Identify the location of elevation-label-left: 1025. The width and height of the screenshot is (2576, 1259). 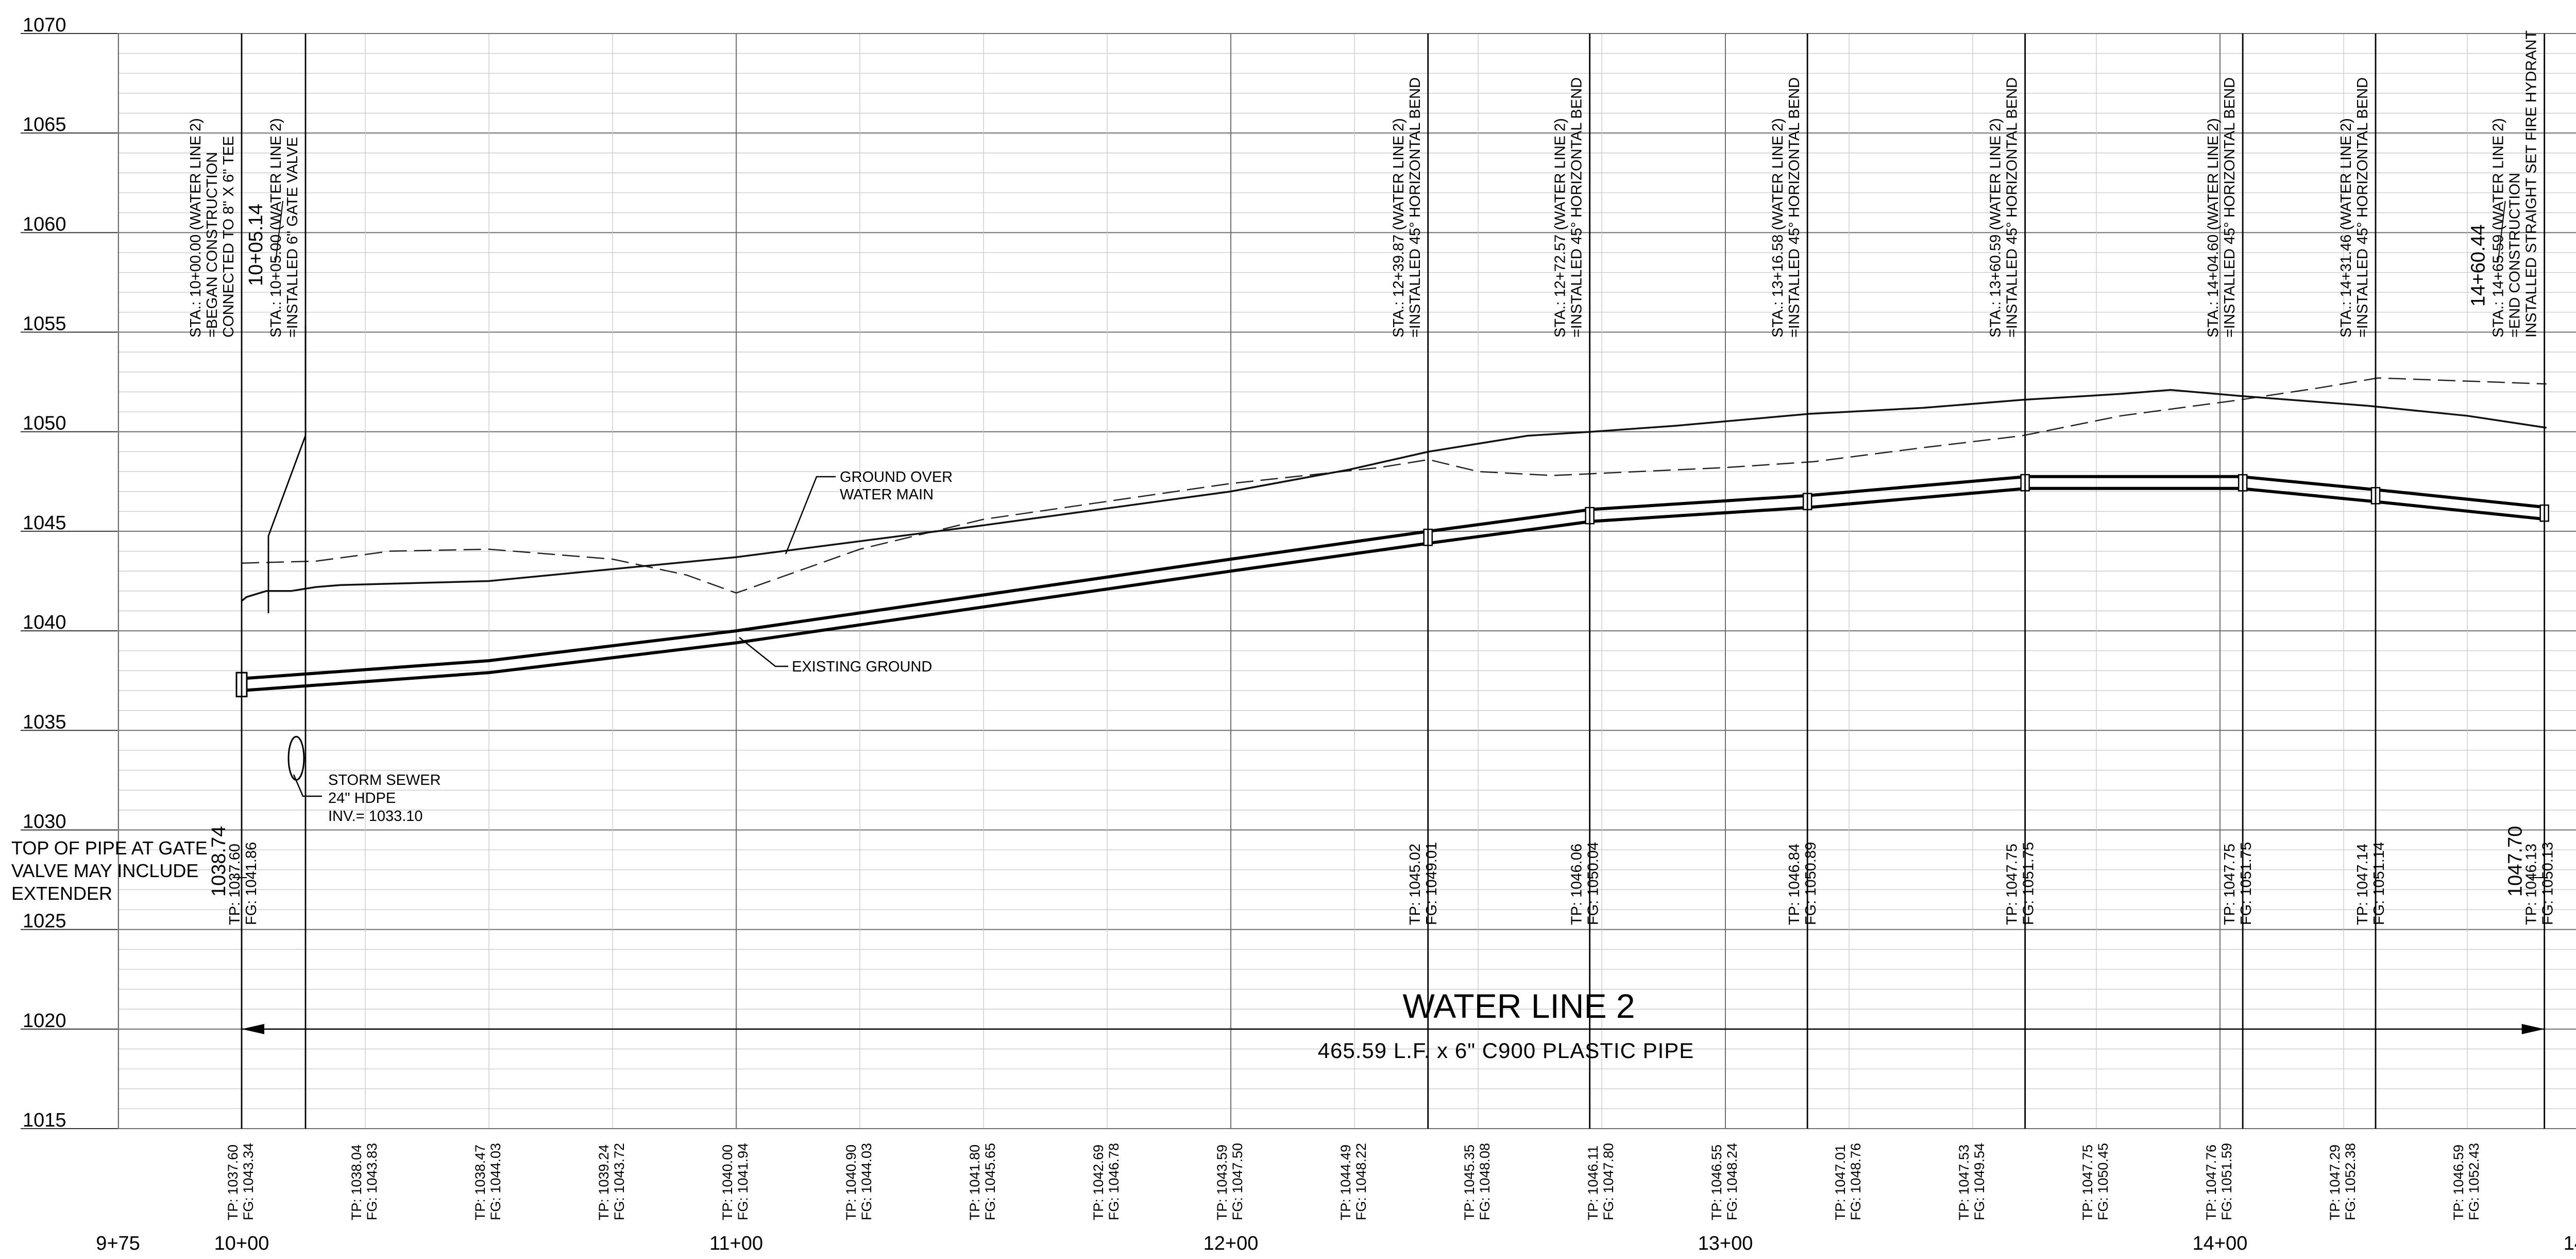
(44, 921).